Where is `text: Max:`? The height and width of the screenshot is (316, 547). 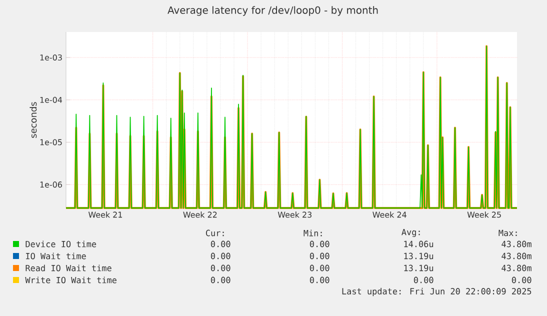 text: Max: is located at coordinates (507, 233).